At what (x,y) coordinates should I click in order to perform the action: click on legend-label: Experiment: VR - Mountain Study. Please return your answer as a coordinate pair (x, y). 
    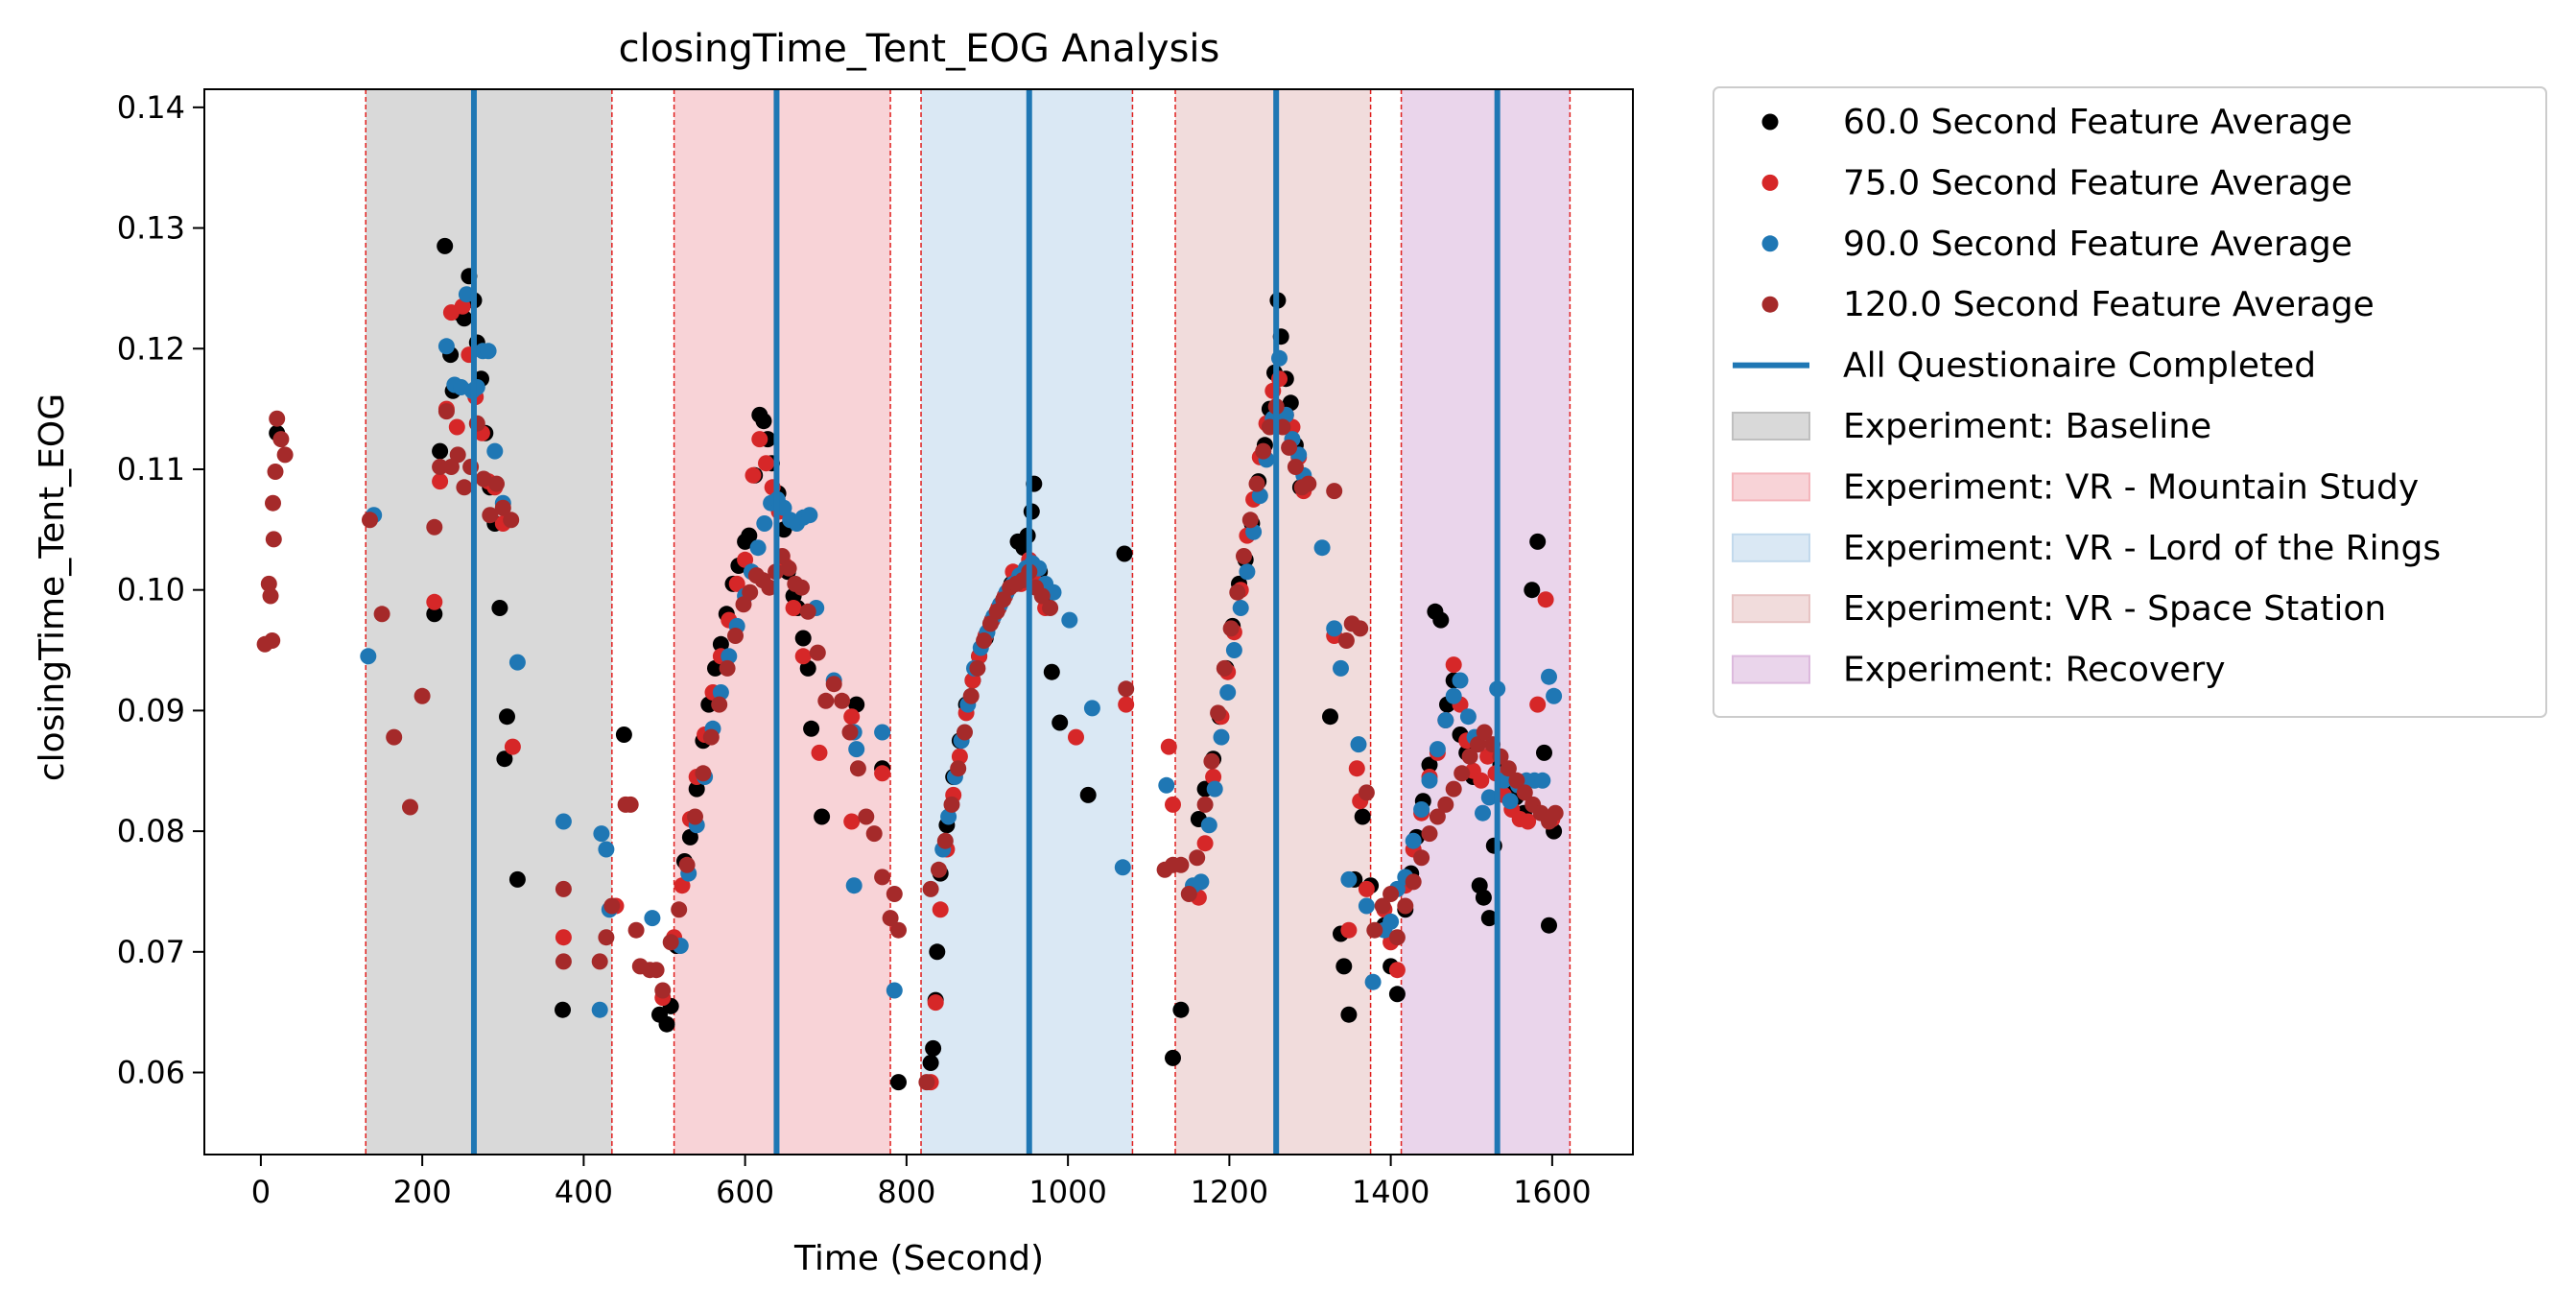
    Looking at the image, I should click on (2131, 487).